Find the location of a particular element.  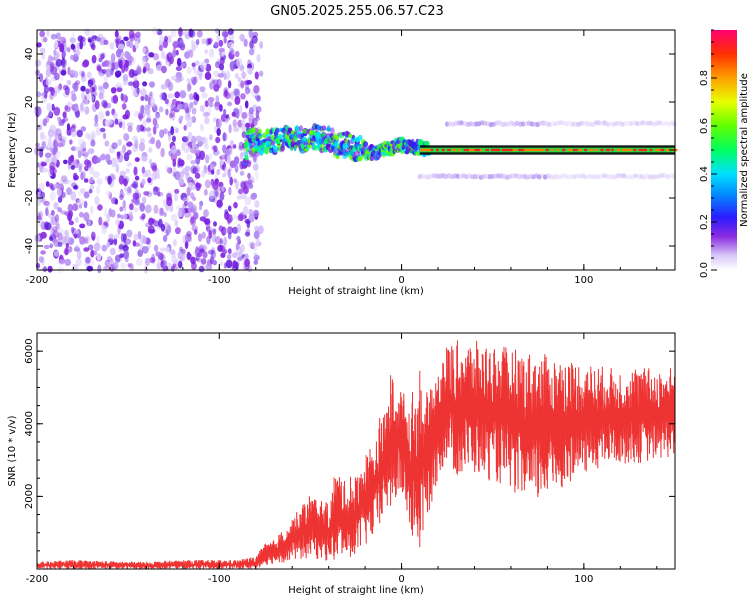

spectrogram-y-tick-label: 20 is located at coordinates (29, 102).